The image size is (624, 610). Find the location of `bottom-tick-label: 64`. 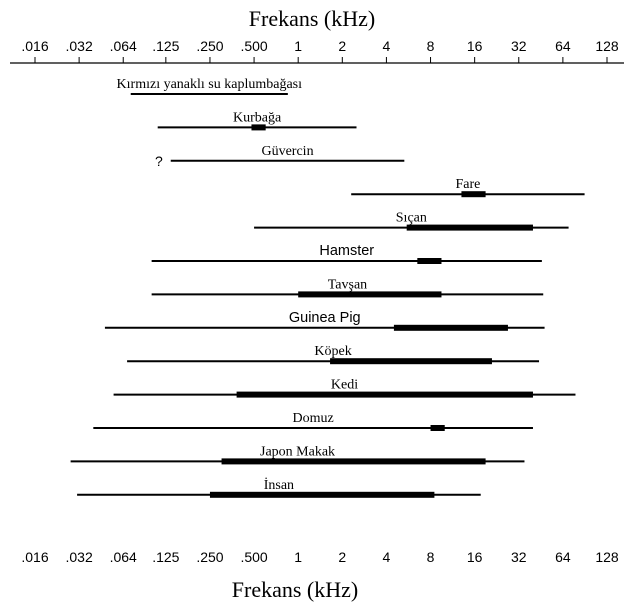

bottom-tick-label: 64 is located at coordinates (563, 557).